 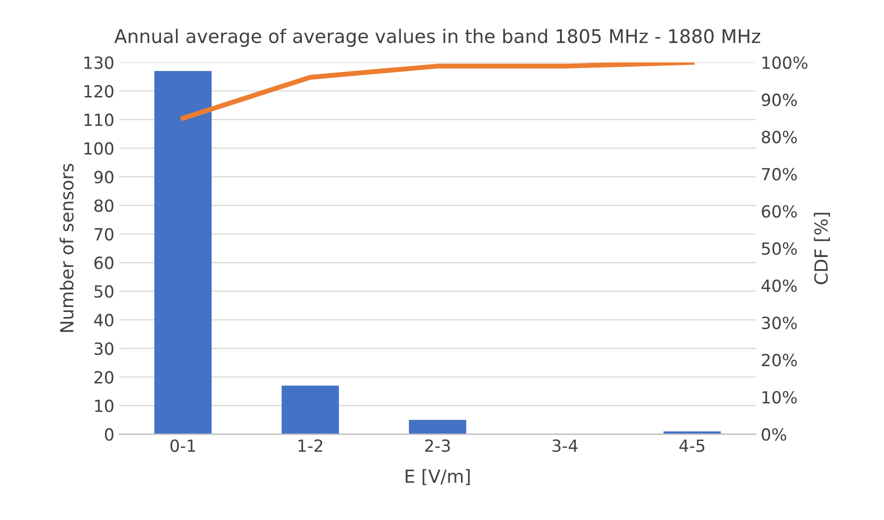 What do you see at coordinates (779, 360) in the screenshot?
I see `y2-tick-label: 20%` at bounding box center [779, 360].